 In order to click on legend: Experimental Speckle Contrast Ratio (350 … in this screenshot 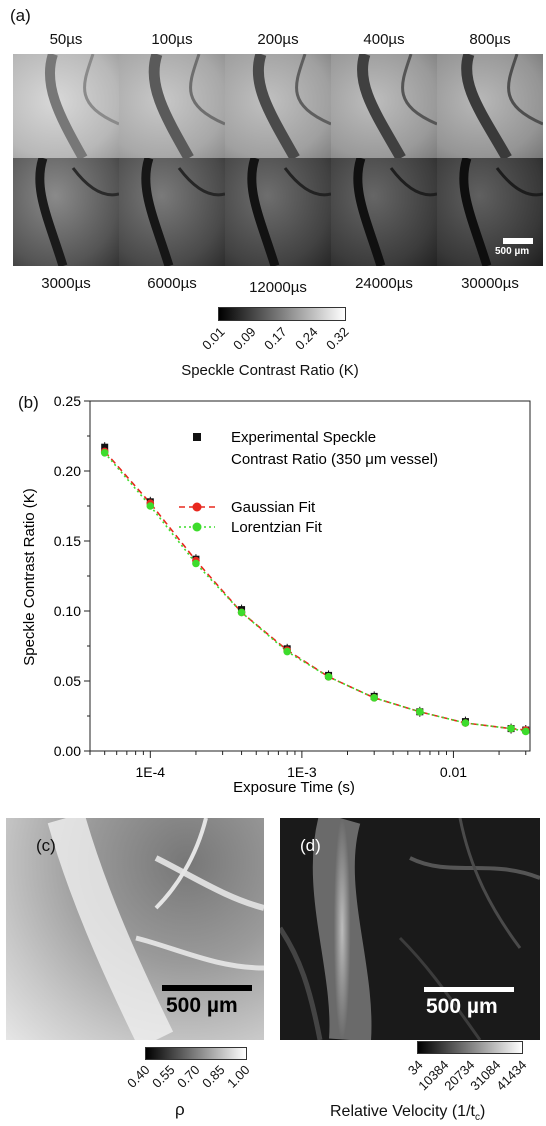, I will do `click(308, 482)`.